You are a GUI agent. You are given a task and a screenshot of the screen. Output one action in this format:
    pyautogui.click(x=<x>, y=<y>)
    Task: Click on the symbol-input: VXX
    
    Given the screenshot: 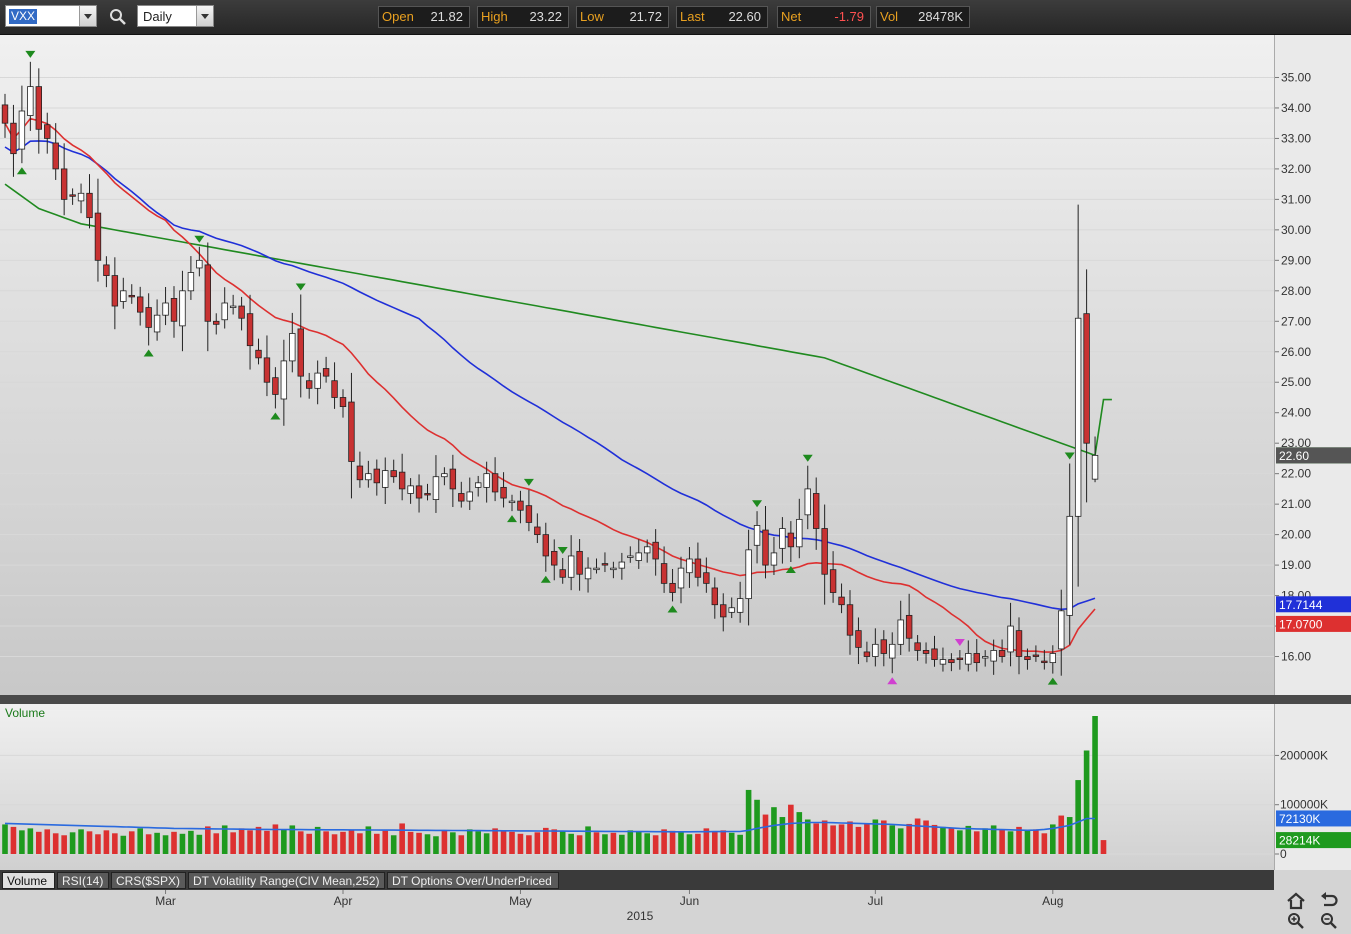 What is the action you would take?
    pyautogui.click(x=51, y=16)
    